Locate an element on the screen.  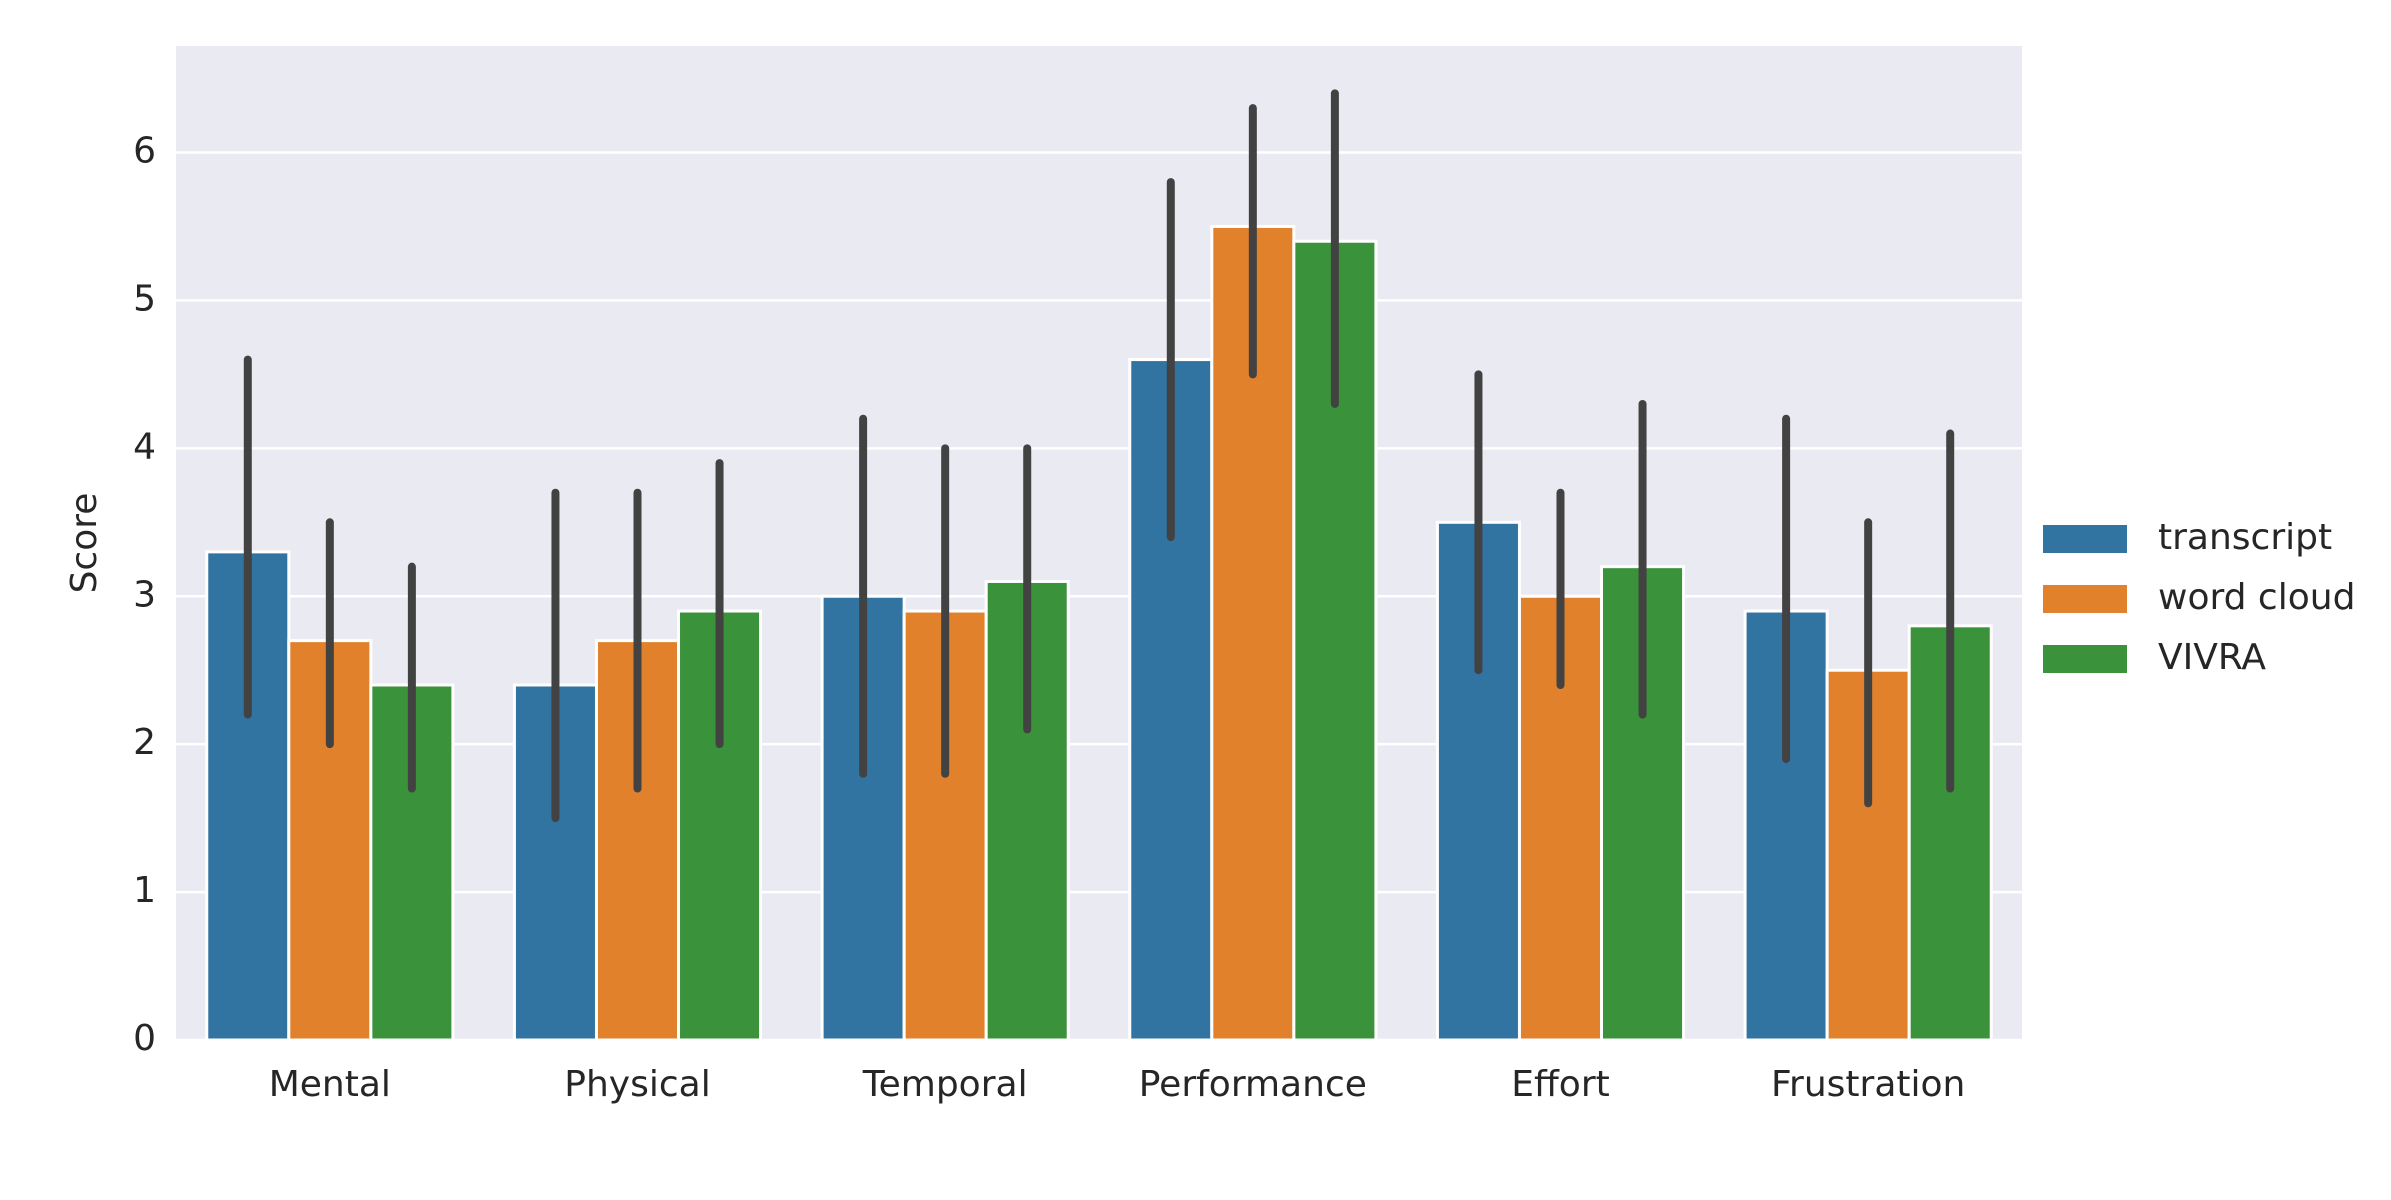
y-tick-label: 2 is located at coordinates (144, 742).